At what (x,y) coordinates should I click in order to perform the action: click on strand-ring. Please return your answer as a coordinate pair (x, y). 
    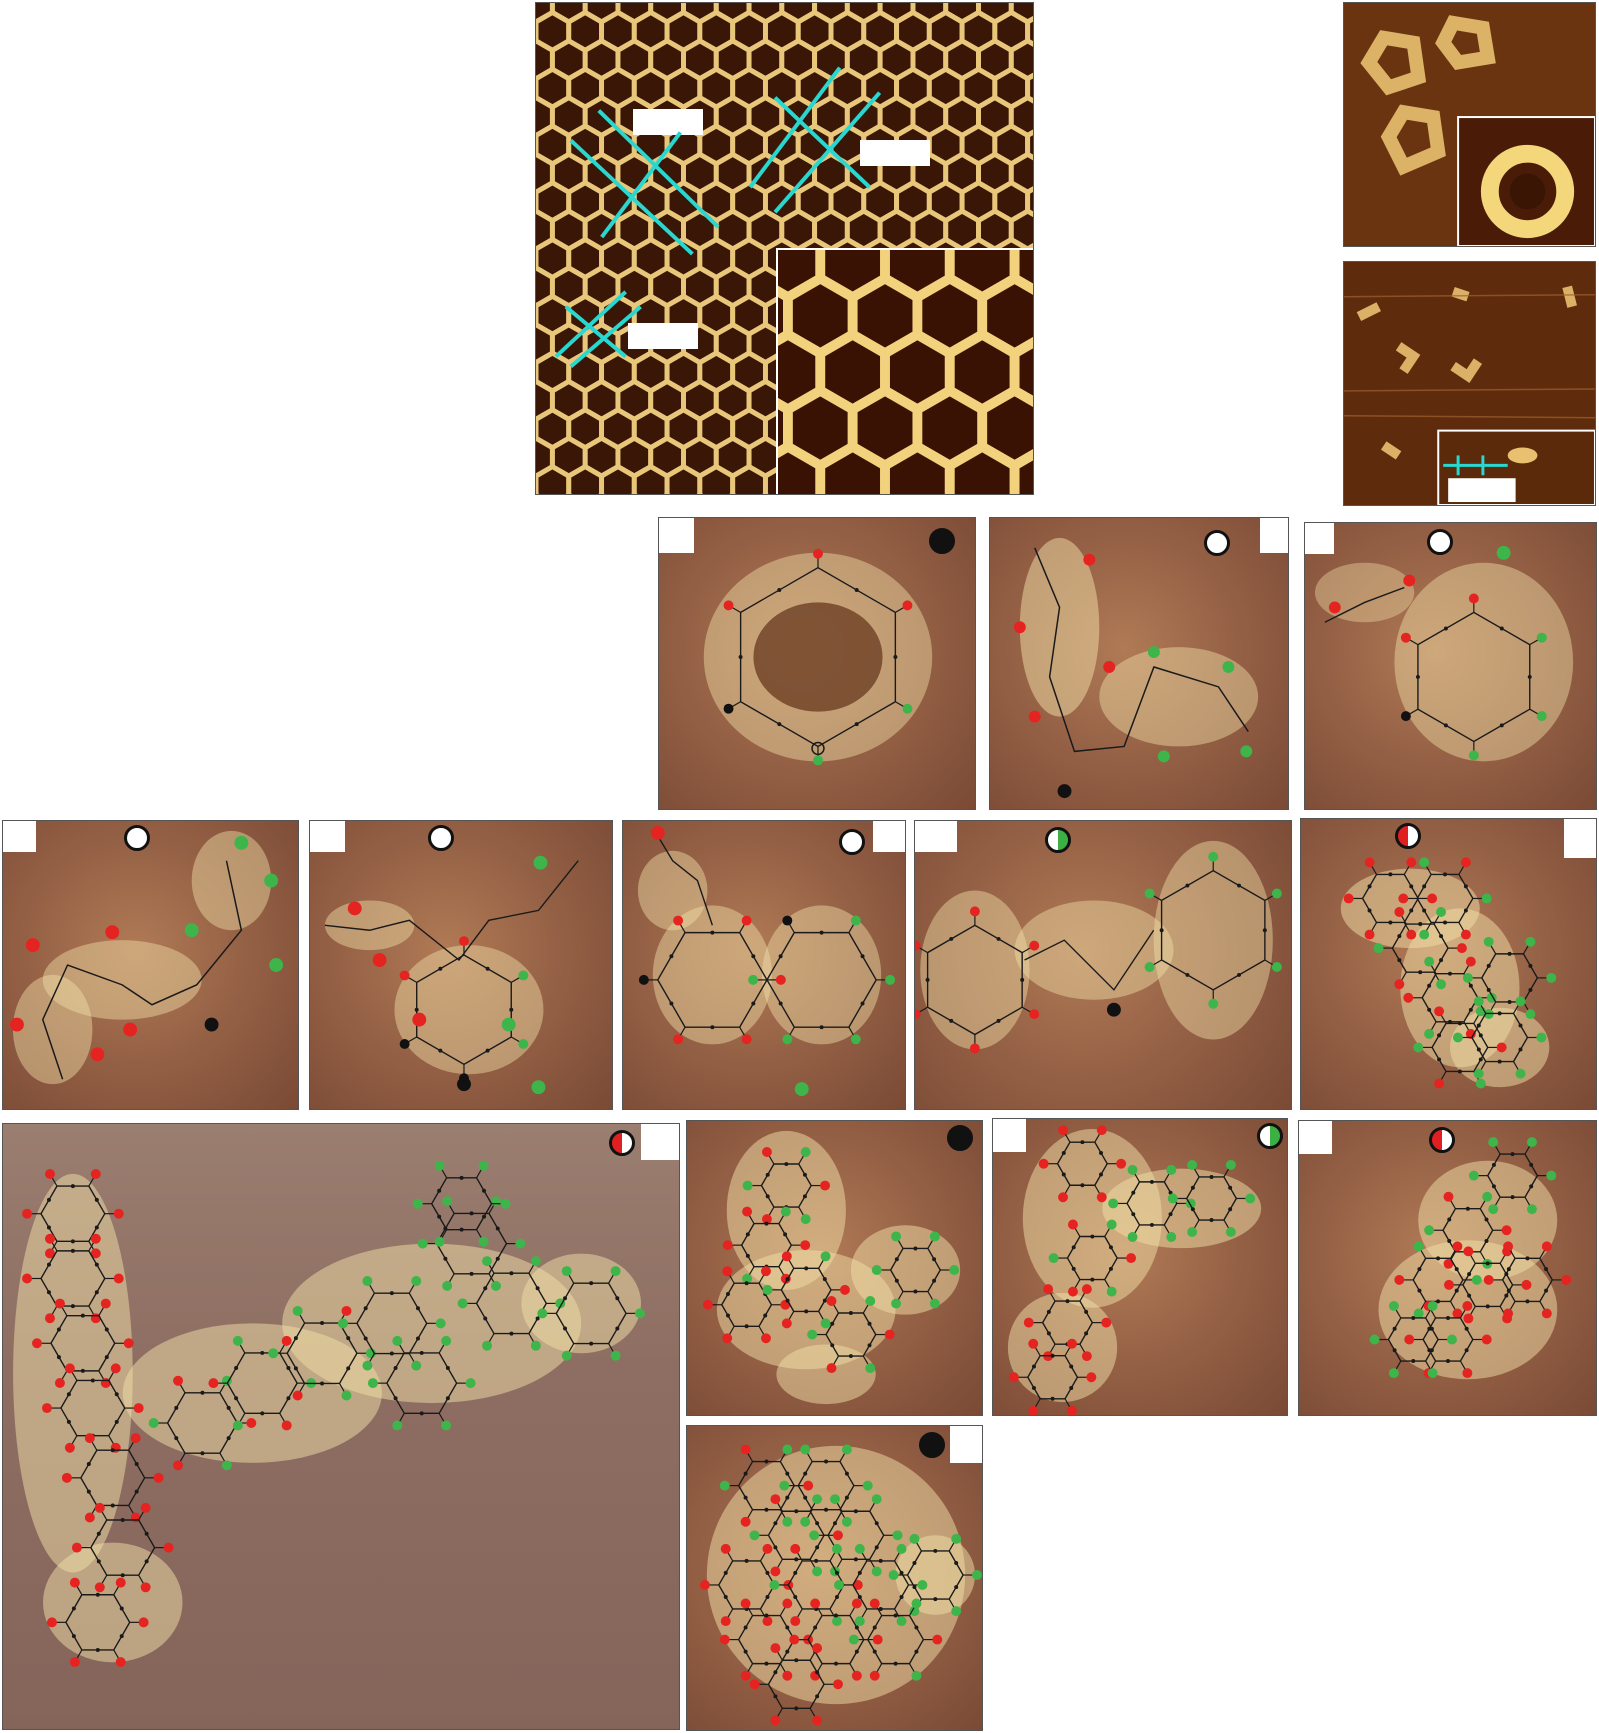
    Looking at the image, I should click on (1460, 1047).